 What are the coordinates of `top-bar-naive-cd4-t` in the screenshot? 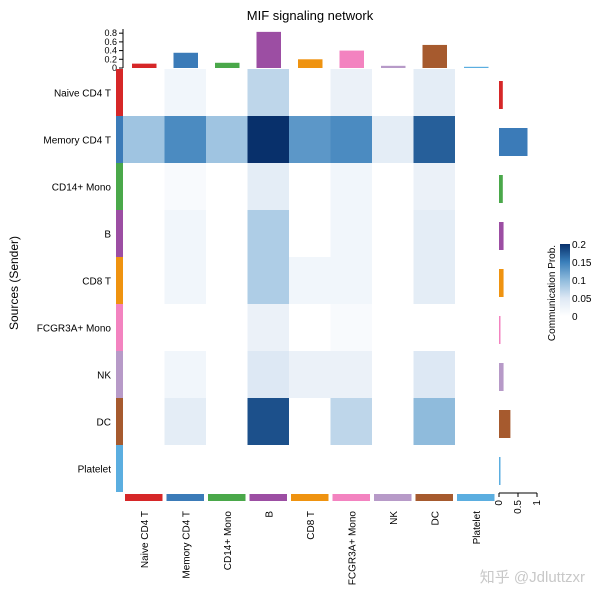 It's located at (144, 65).